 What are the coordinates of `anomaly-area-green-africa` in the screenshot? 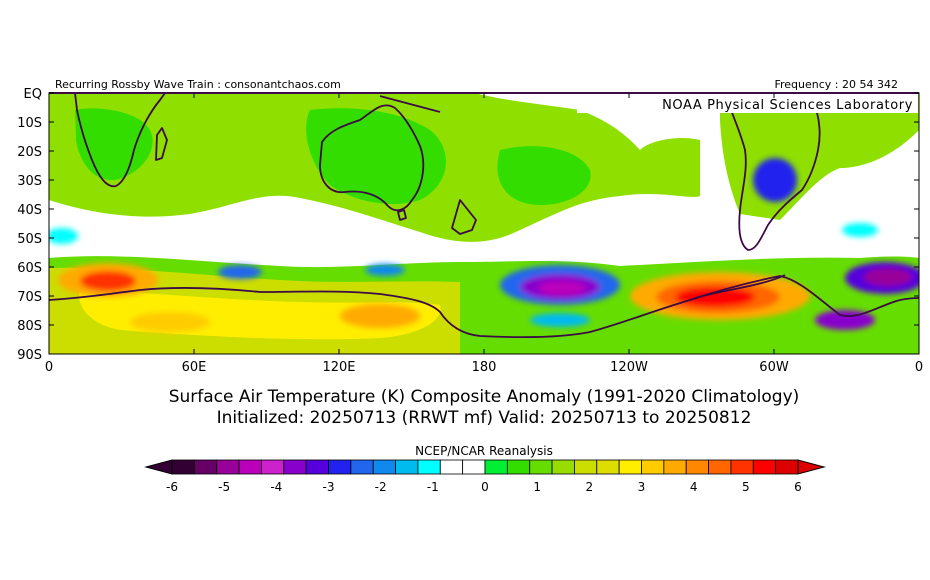 It's located at (114, 144).